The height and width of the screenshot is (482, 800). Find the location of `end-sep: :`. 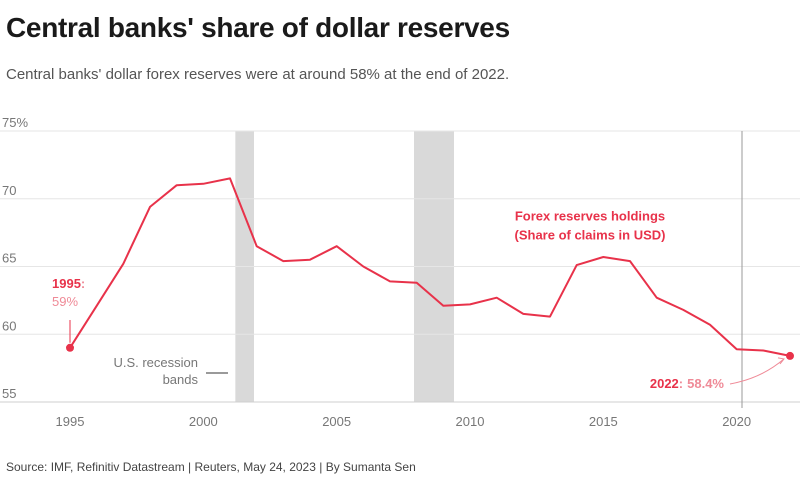

end-sep: : is located at coordinates (681, 383).